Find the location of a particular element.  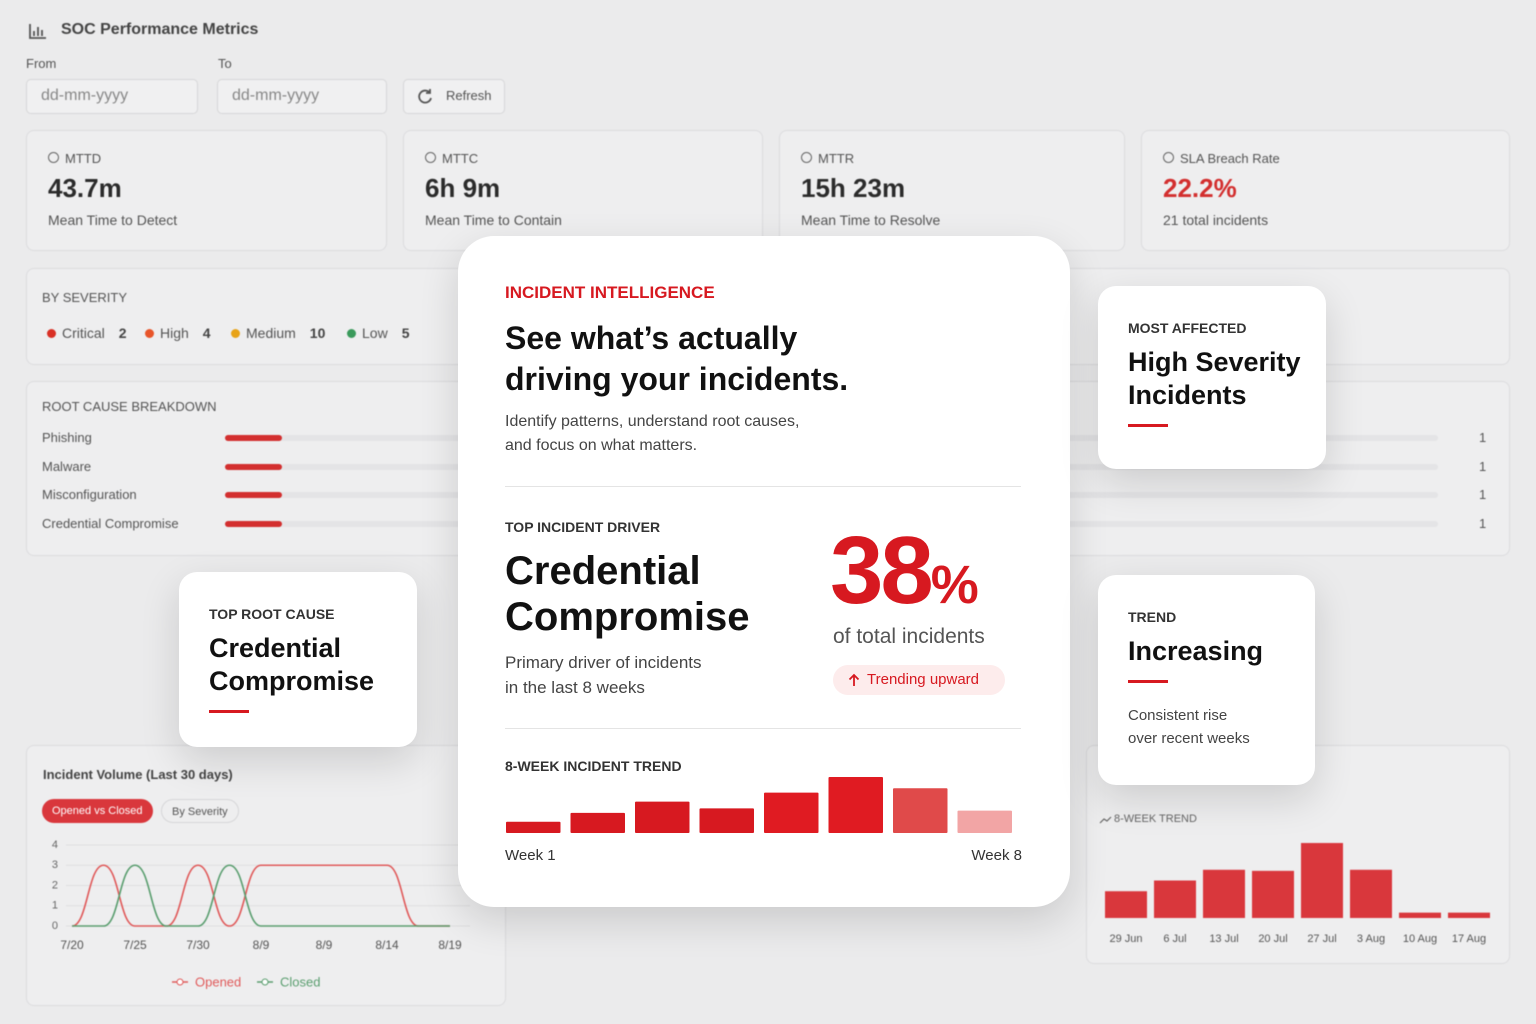

x-tick-label: 6 Jul is located at coordinates (1174, 939).